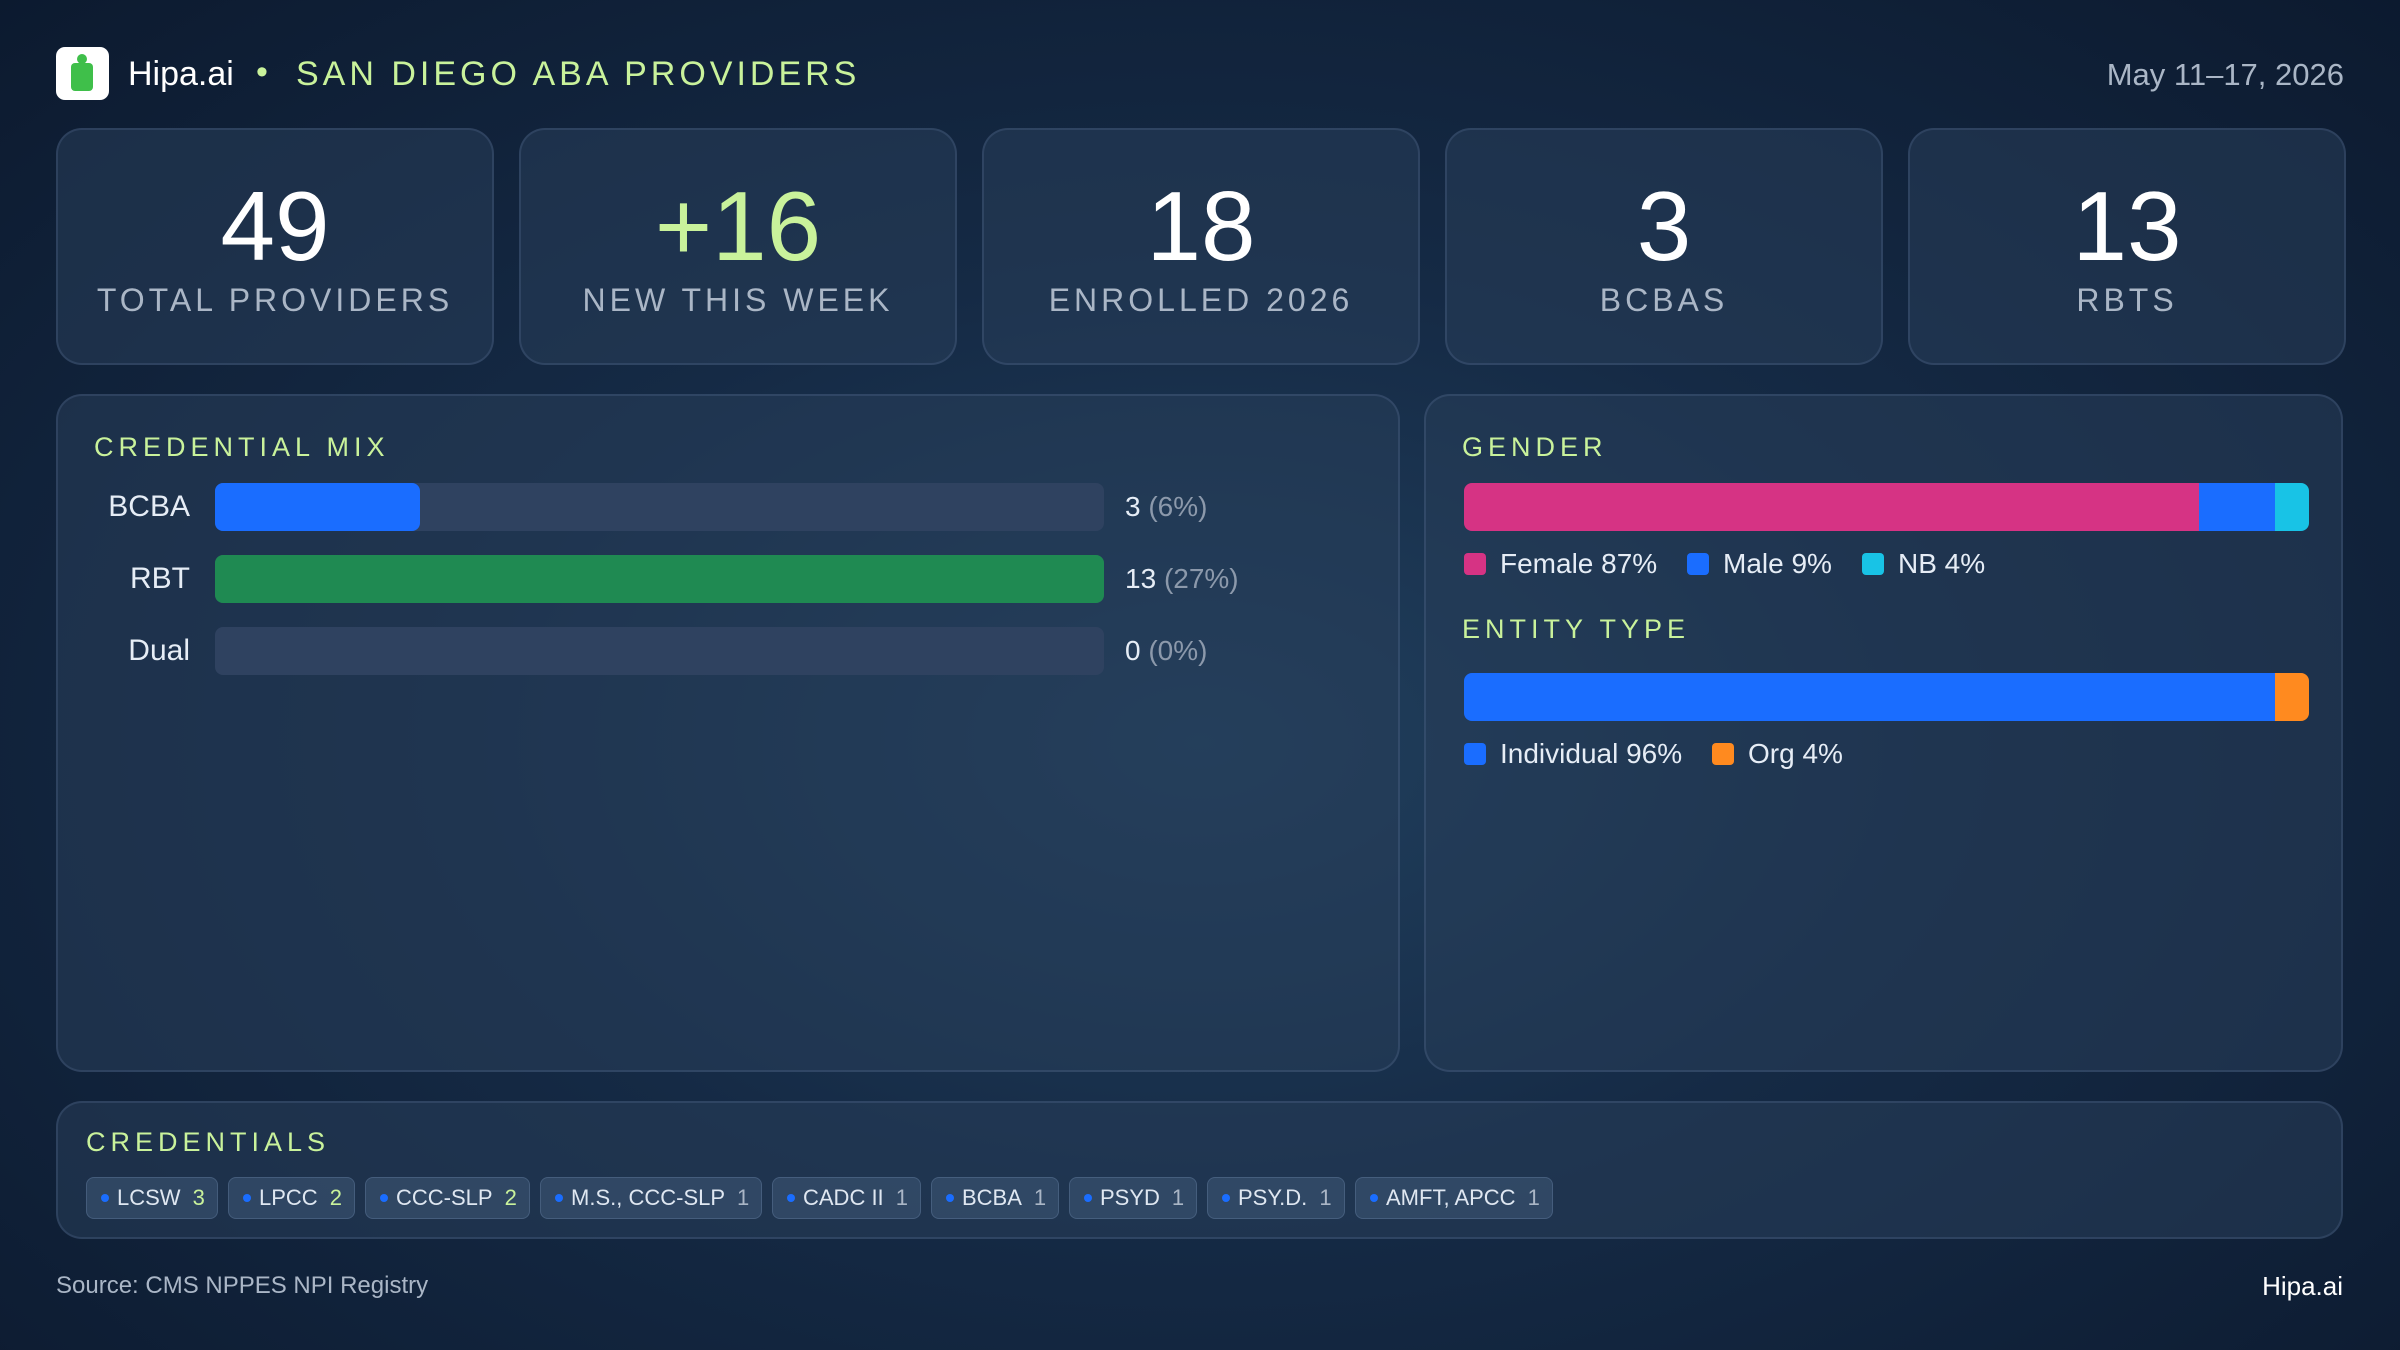 This screenshot has height=1350, width=2400. I want to click on credential-chip: CADC II 1, so click(846, 1198).